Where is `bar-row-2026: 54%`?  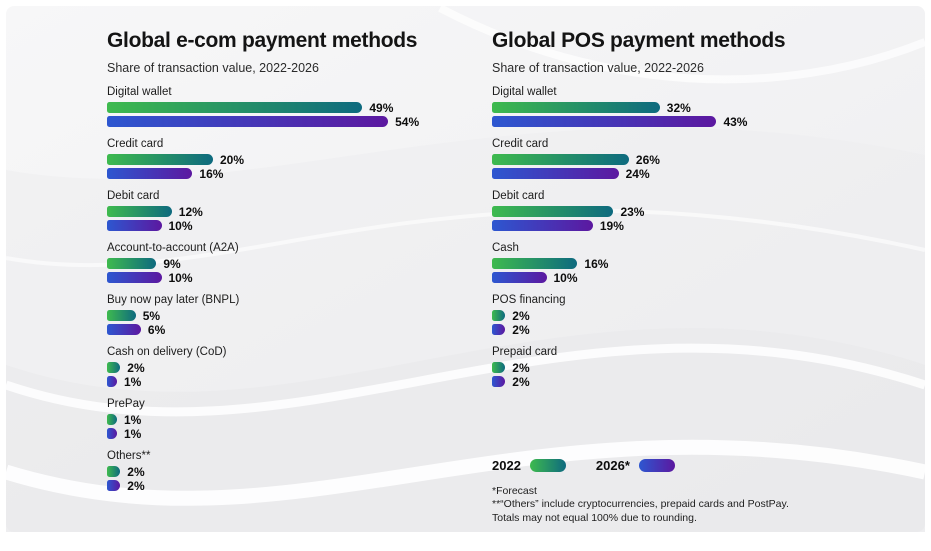
bar-row-2026: 54% is located at coordinates (287, 121).